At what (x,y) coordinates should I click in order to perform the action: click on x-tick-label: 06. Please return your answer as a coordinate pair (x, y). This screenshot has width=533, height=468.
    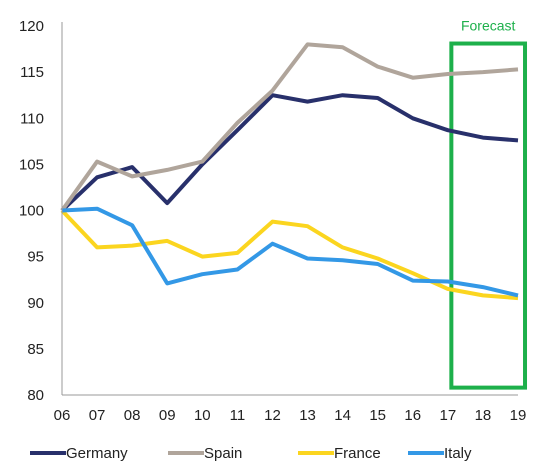
    Looking at the image, I should click on (62, 415).